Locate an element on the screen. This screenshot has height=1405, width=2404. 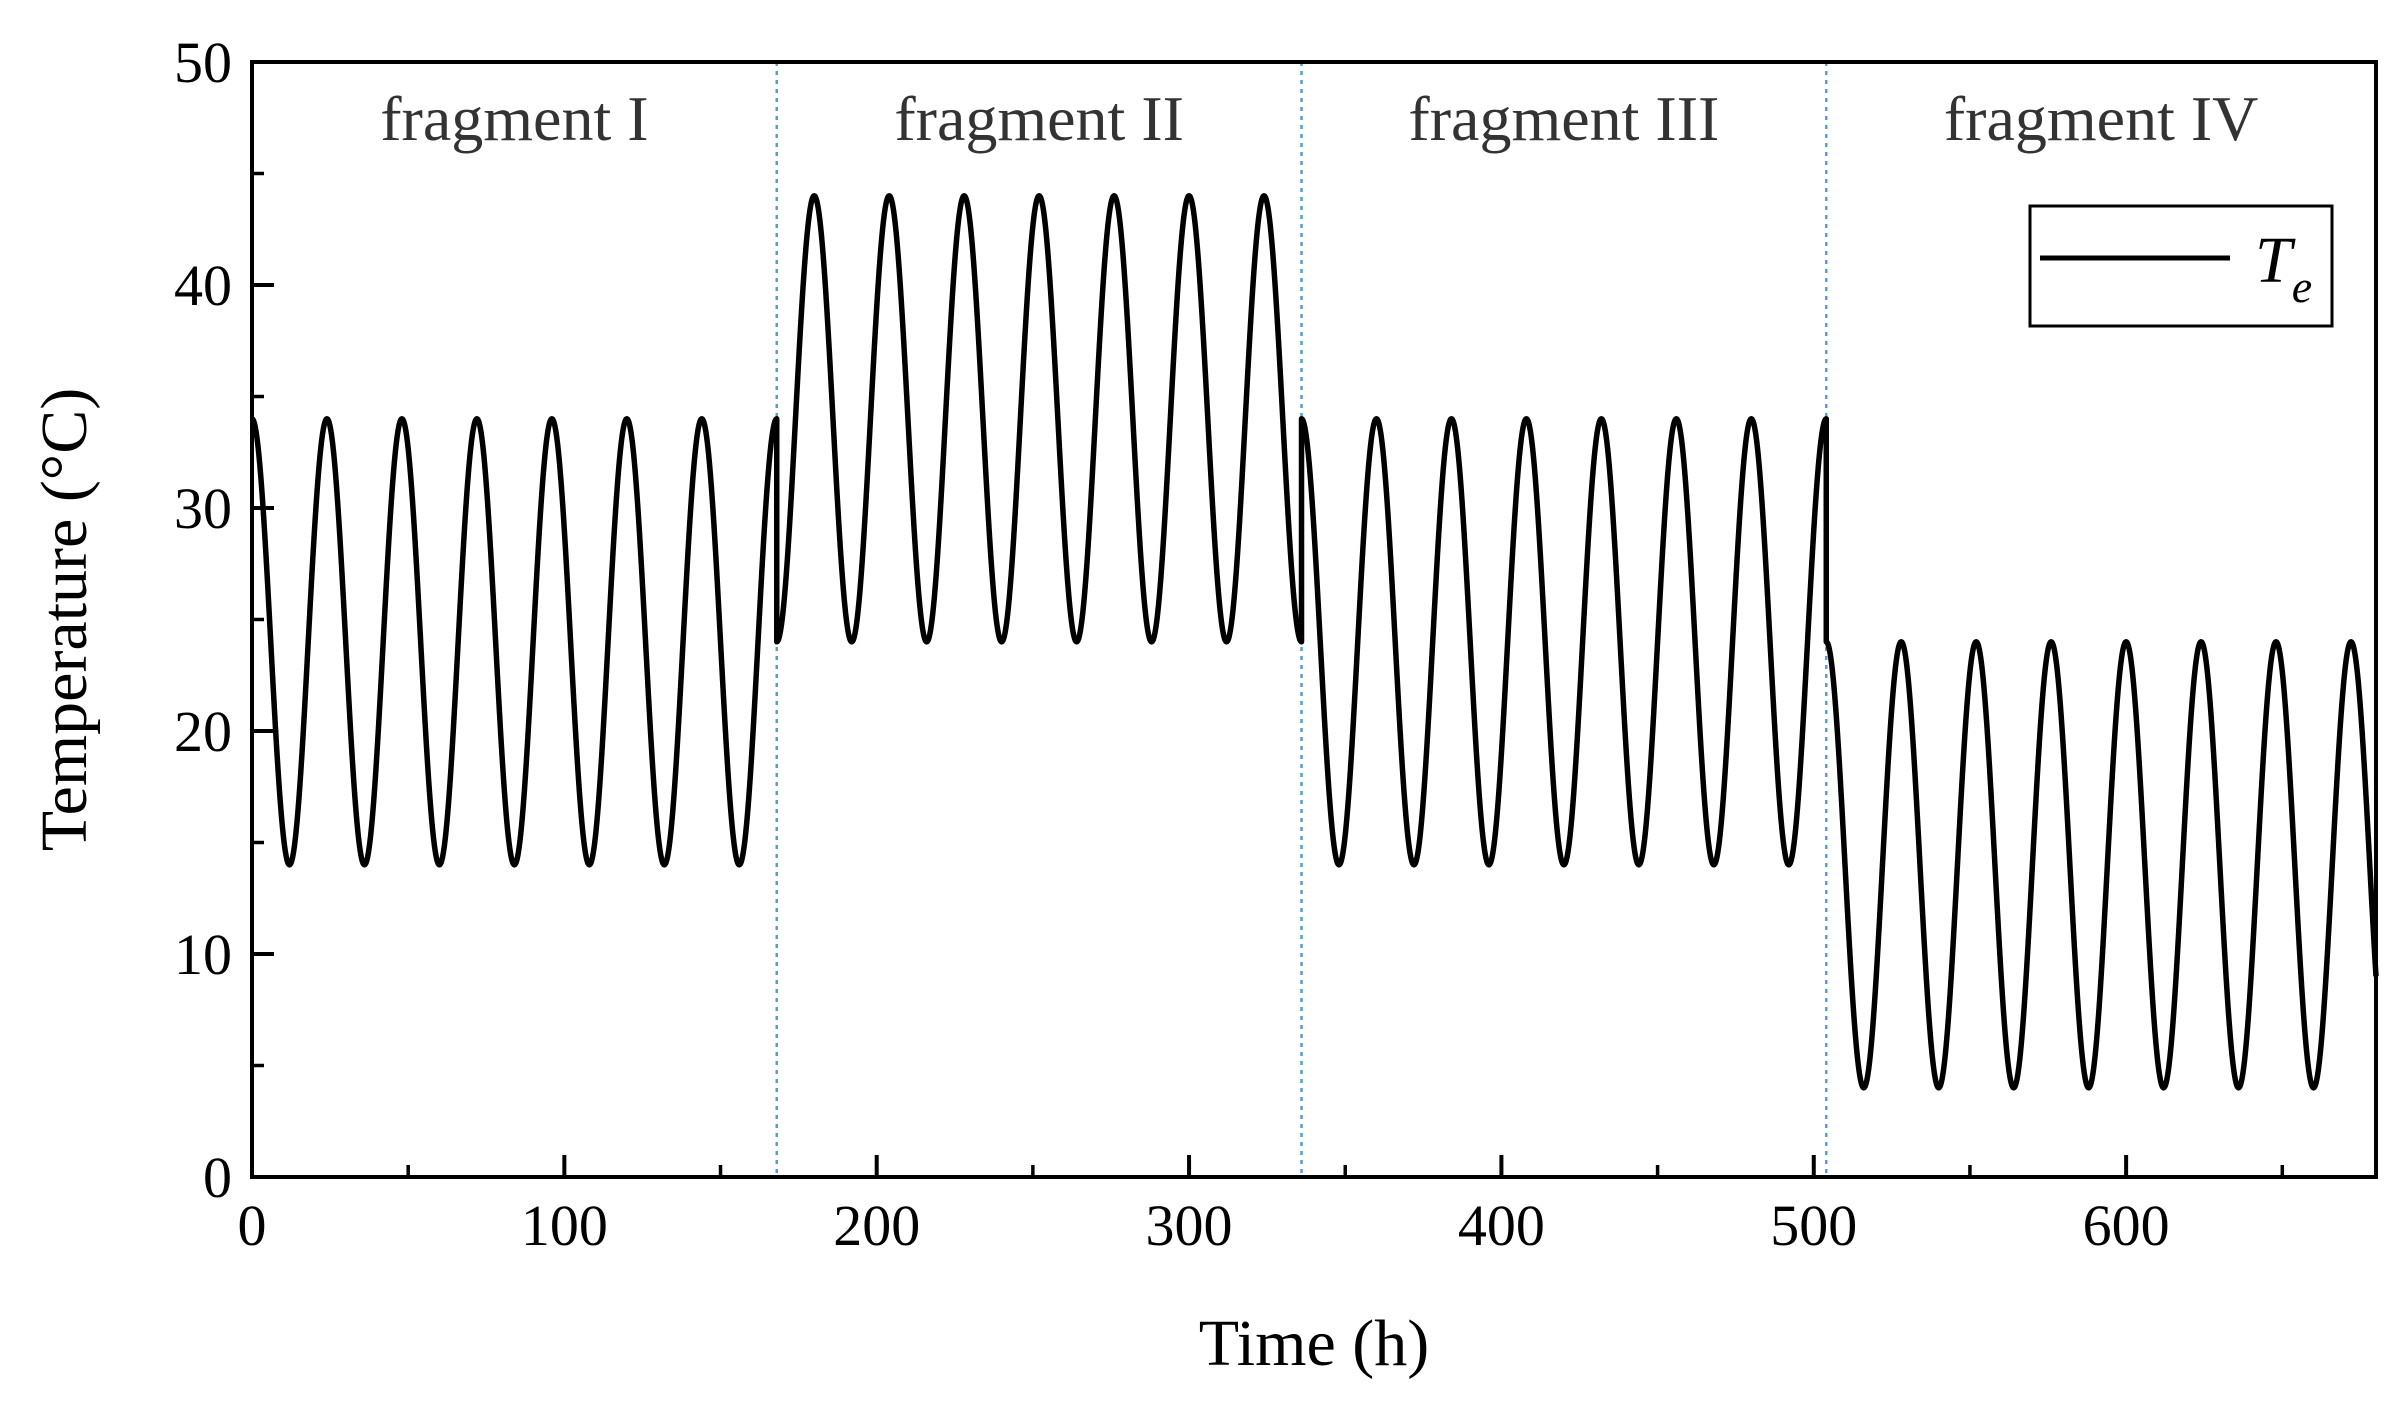
y-tick-label-30: 30 is located at coordinates (203, 508).